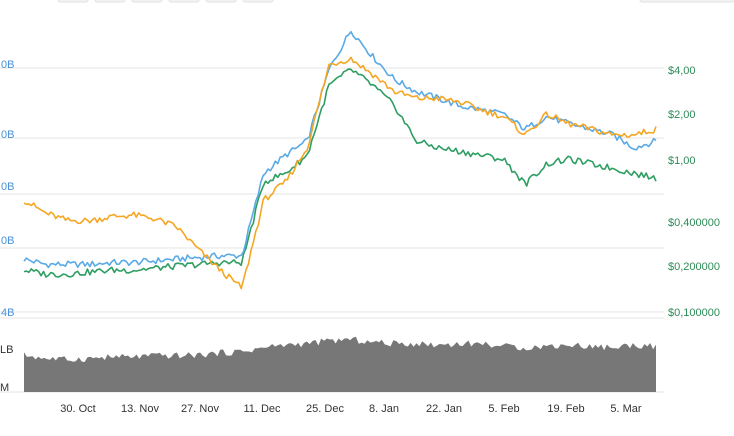  What do you see at coordinates (6, 350) in the screenshot?
I see `volume-tick-label: LB` at bounding box center [6, 350].